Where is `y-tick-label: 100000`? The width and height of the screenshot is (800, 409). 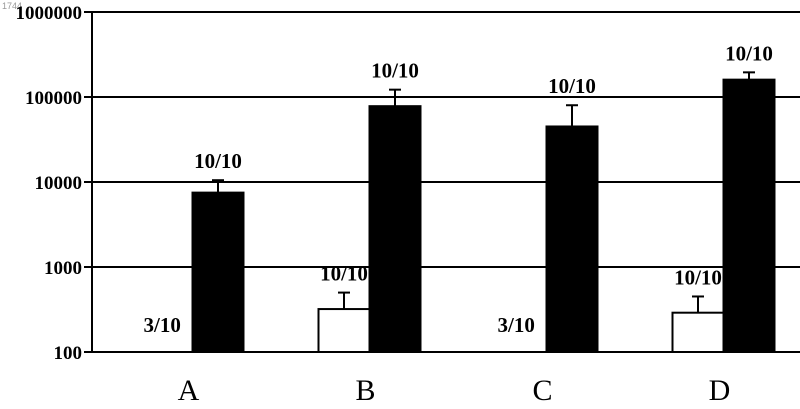
y-tick-label: 100000 is located at coordinates (53, 98).